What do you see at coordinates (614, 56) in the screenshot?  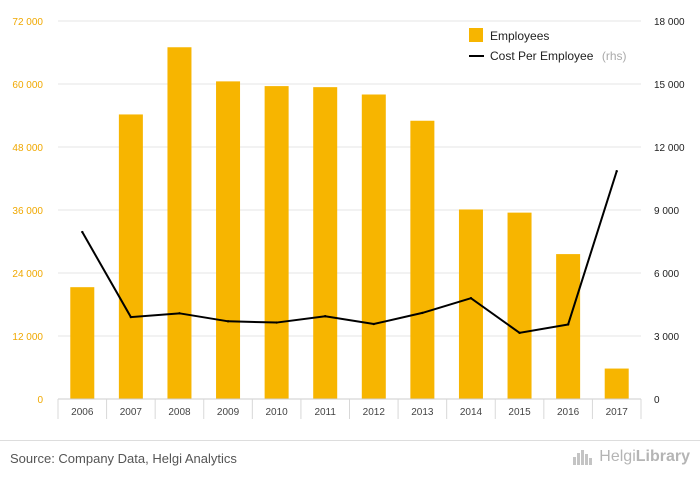 I see `legend-label-cost-suffix: (rhs)` at bounding box center [614, 56].